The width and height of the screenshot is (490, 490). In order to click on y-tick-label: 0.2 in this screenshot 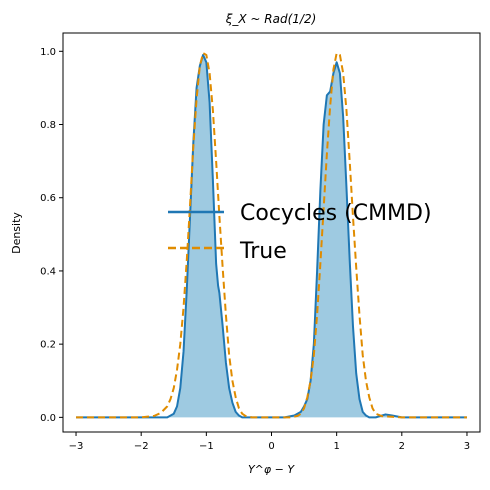, I will do `click(48, 345)`.